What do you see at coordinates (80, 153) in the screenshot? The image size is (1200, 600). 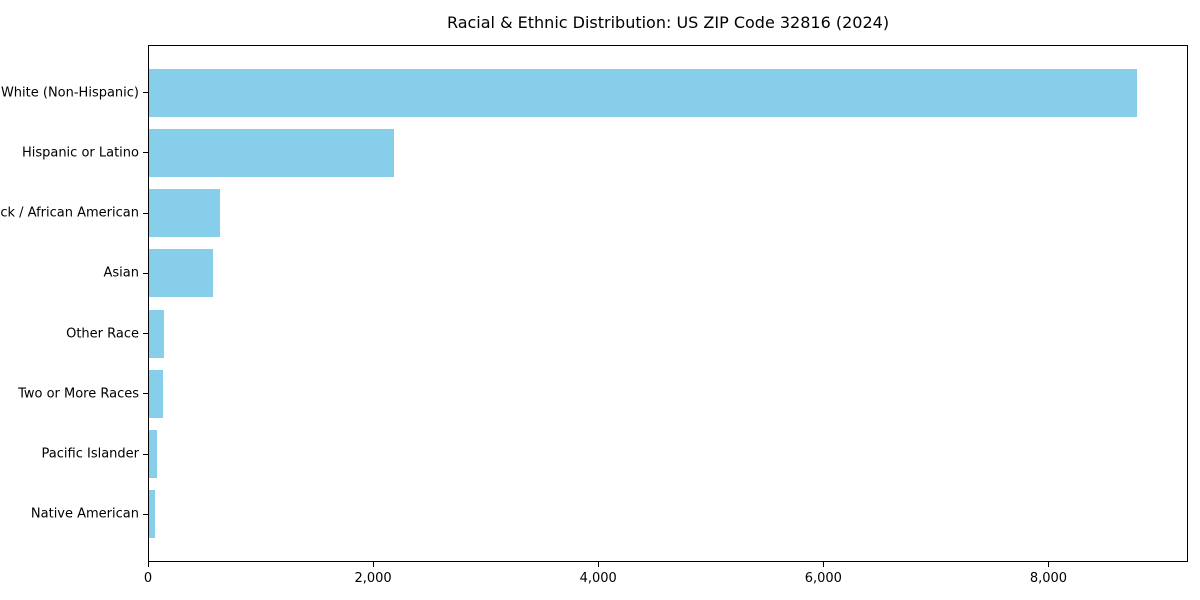 I see `y-tick-label: Hispanic or Latino` at bounding box center [80, 153].